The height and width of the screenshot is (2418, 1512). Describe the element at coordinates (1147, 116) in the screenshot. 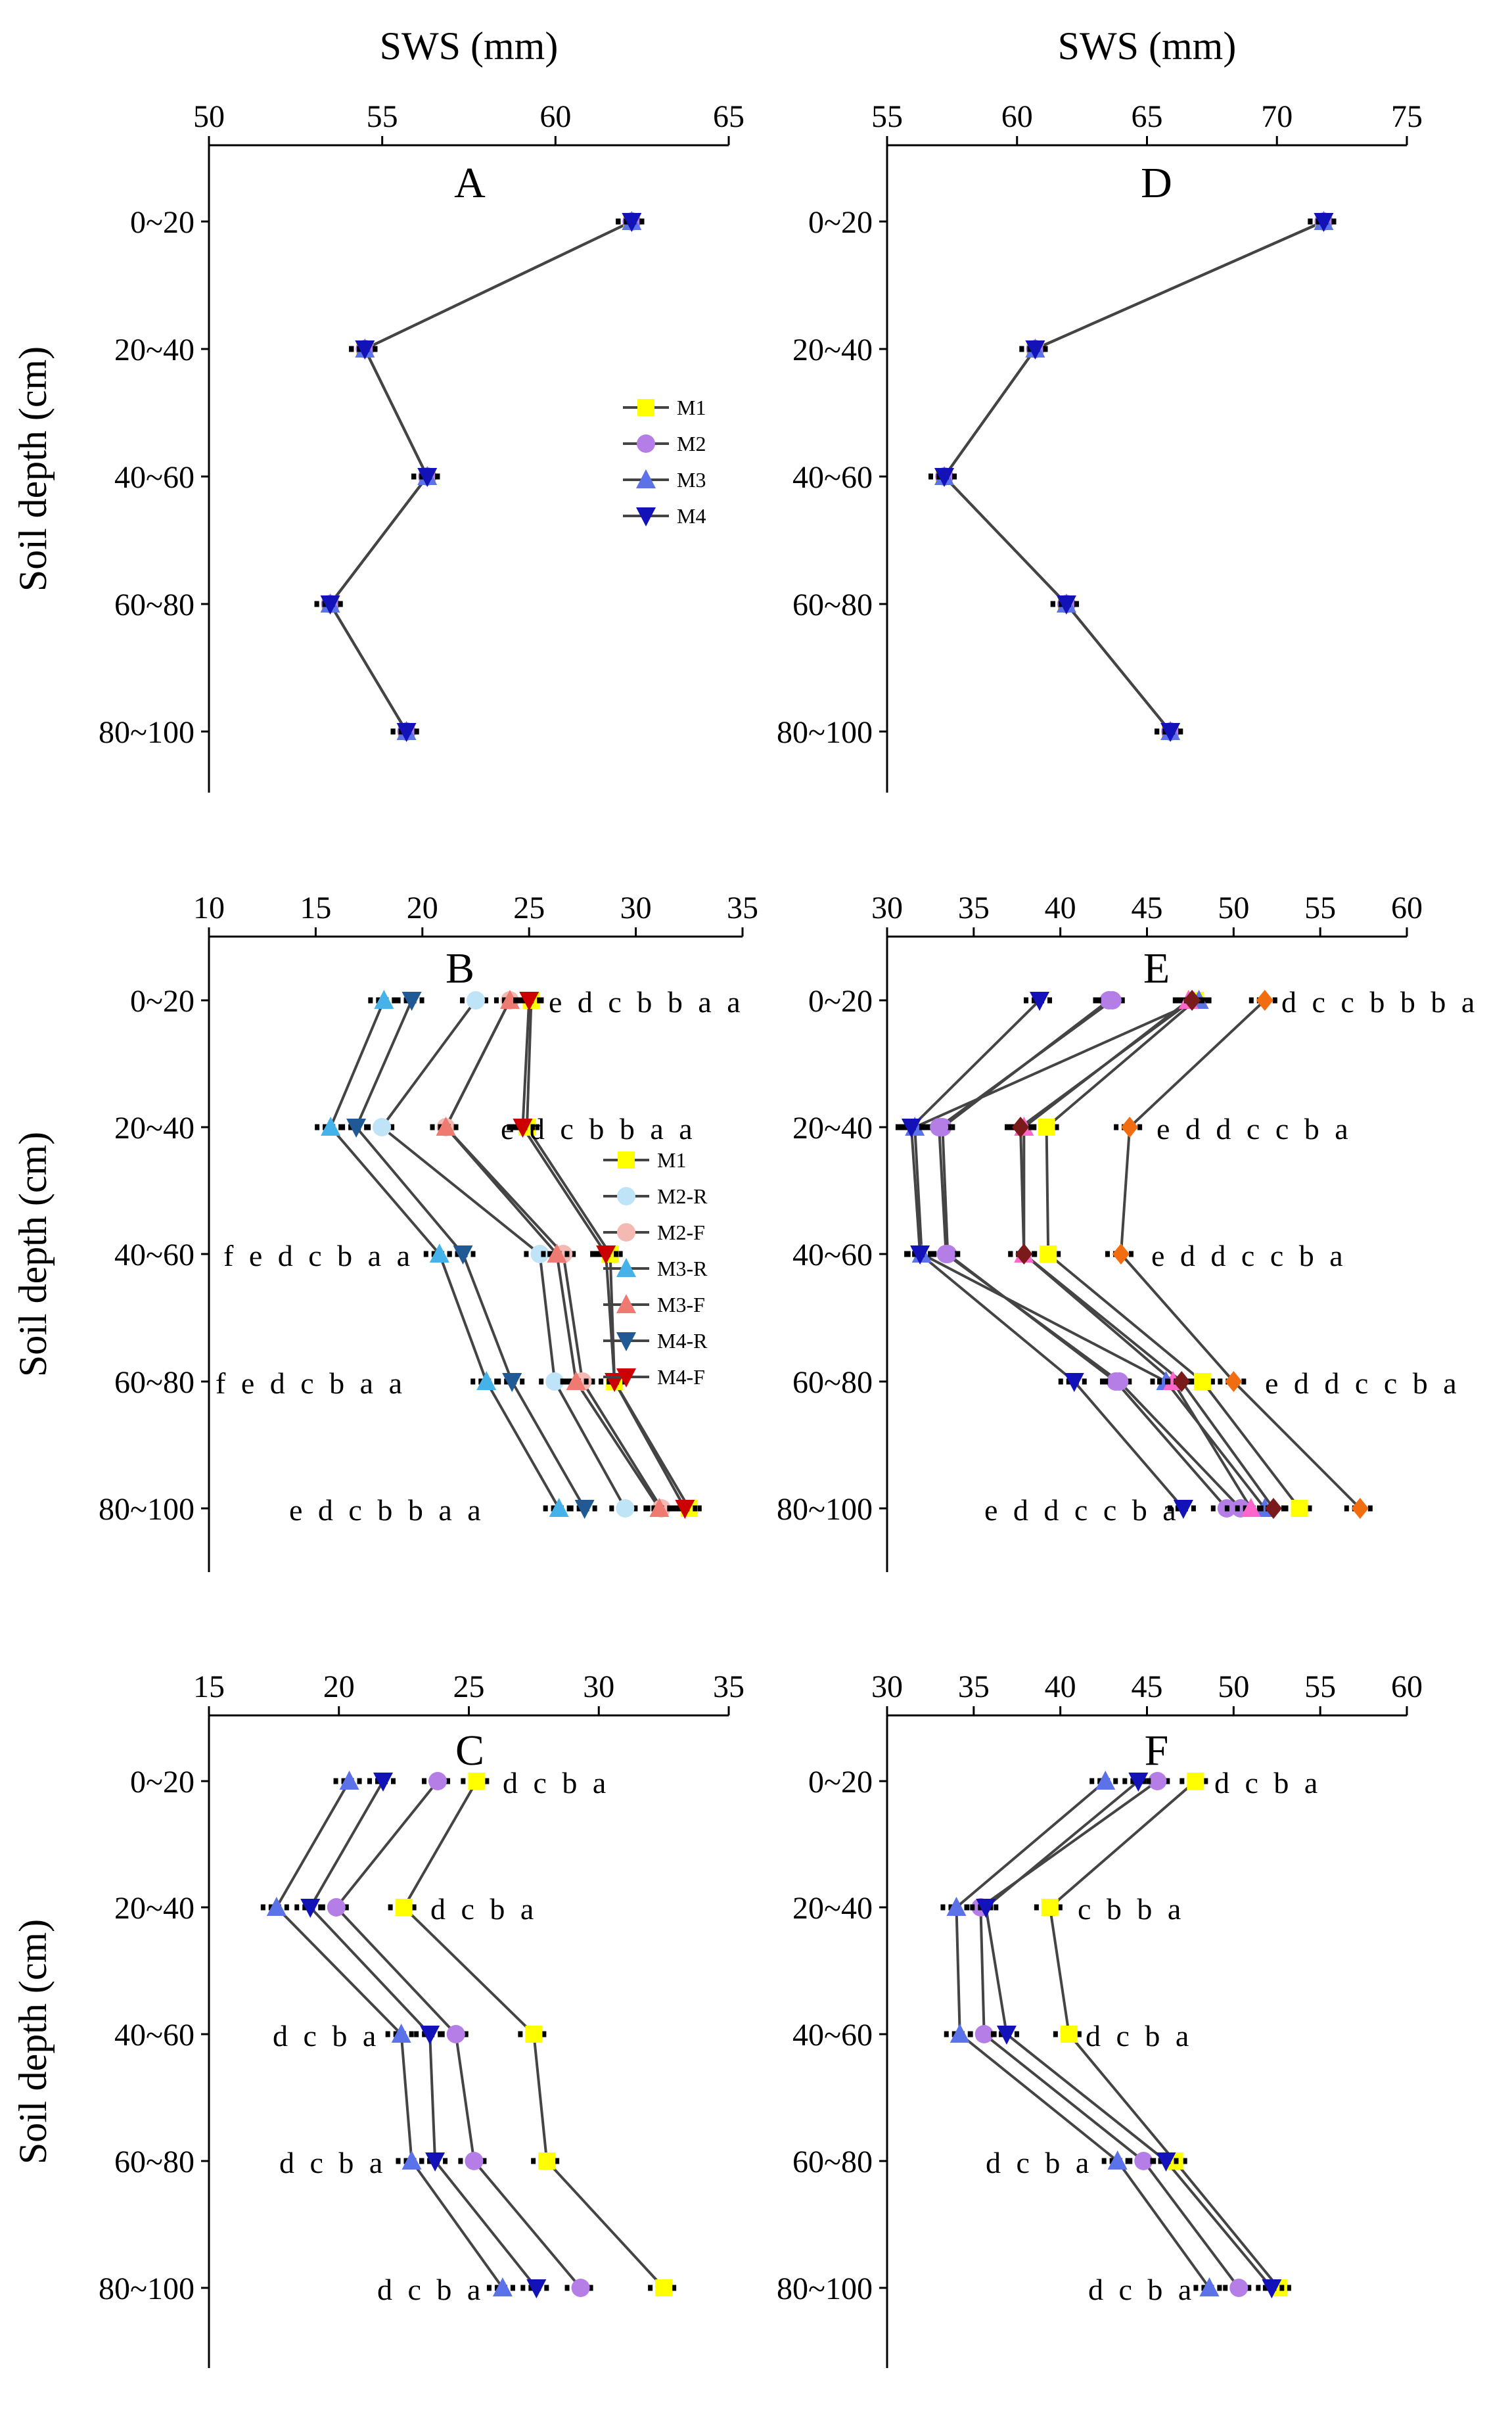

I see `x-tick-label: 65` at that location.